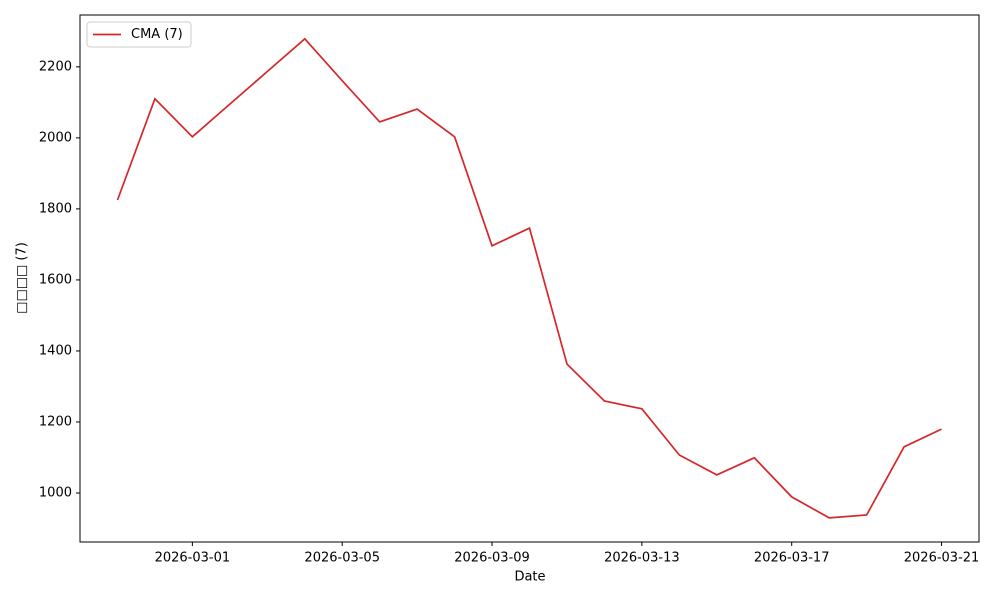 Image resolution: width=1000 pixels, height=600 pixels. I want to click on x-axis-label: Date, so click(529, 577).